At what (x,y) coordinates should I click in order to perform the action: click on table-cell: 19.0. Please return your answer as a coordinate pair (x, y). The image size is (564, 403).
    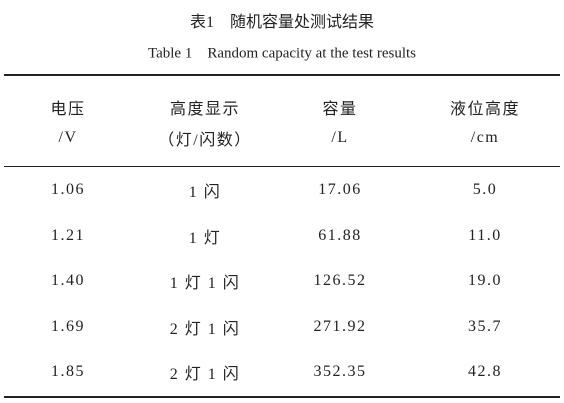
    Looking at the image, I should click on (485, 280).